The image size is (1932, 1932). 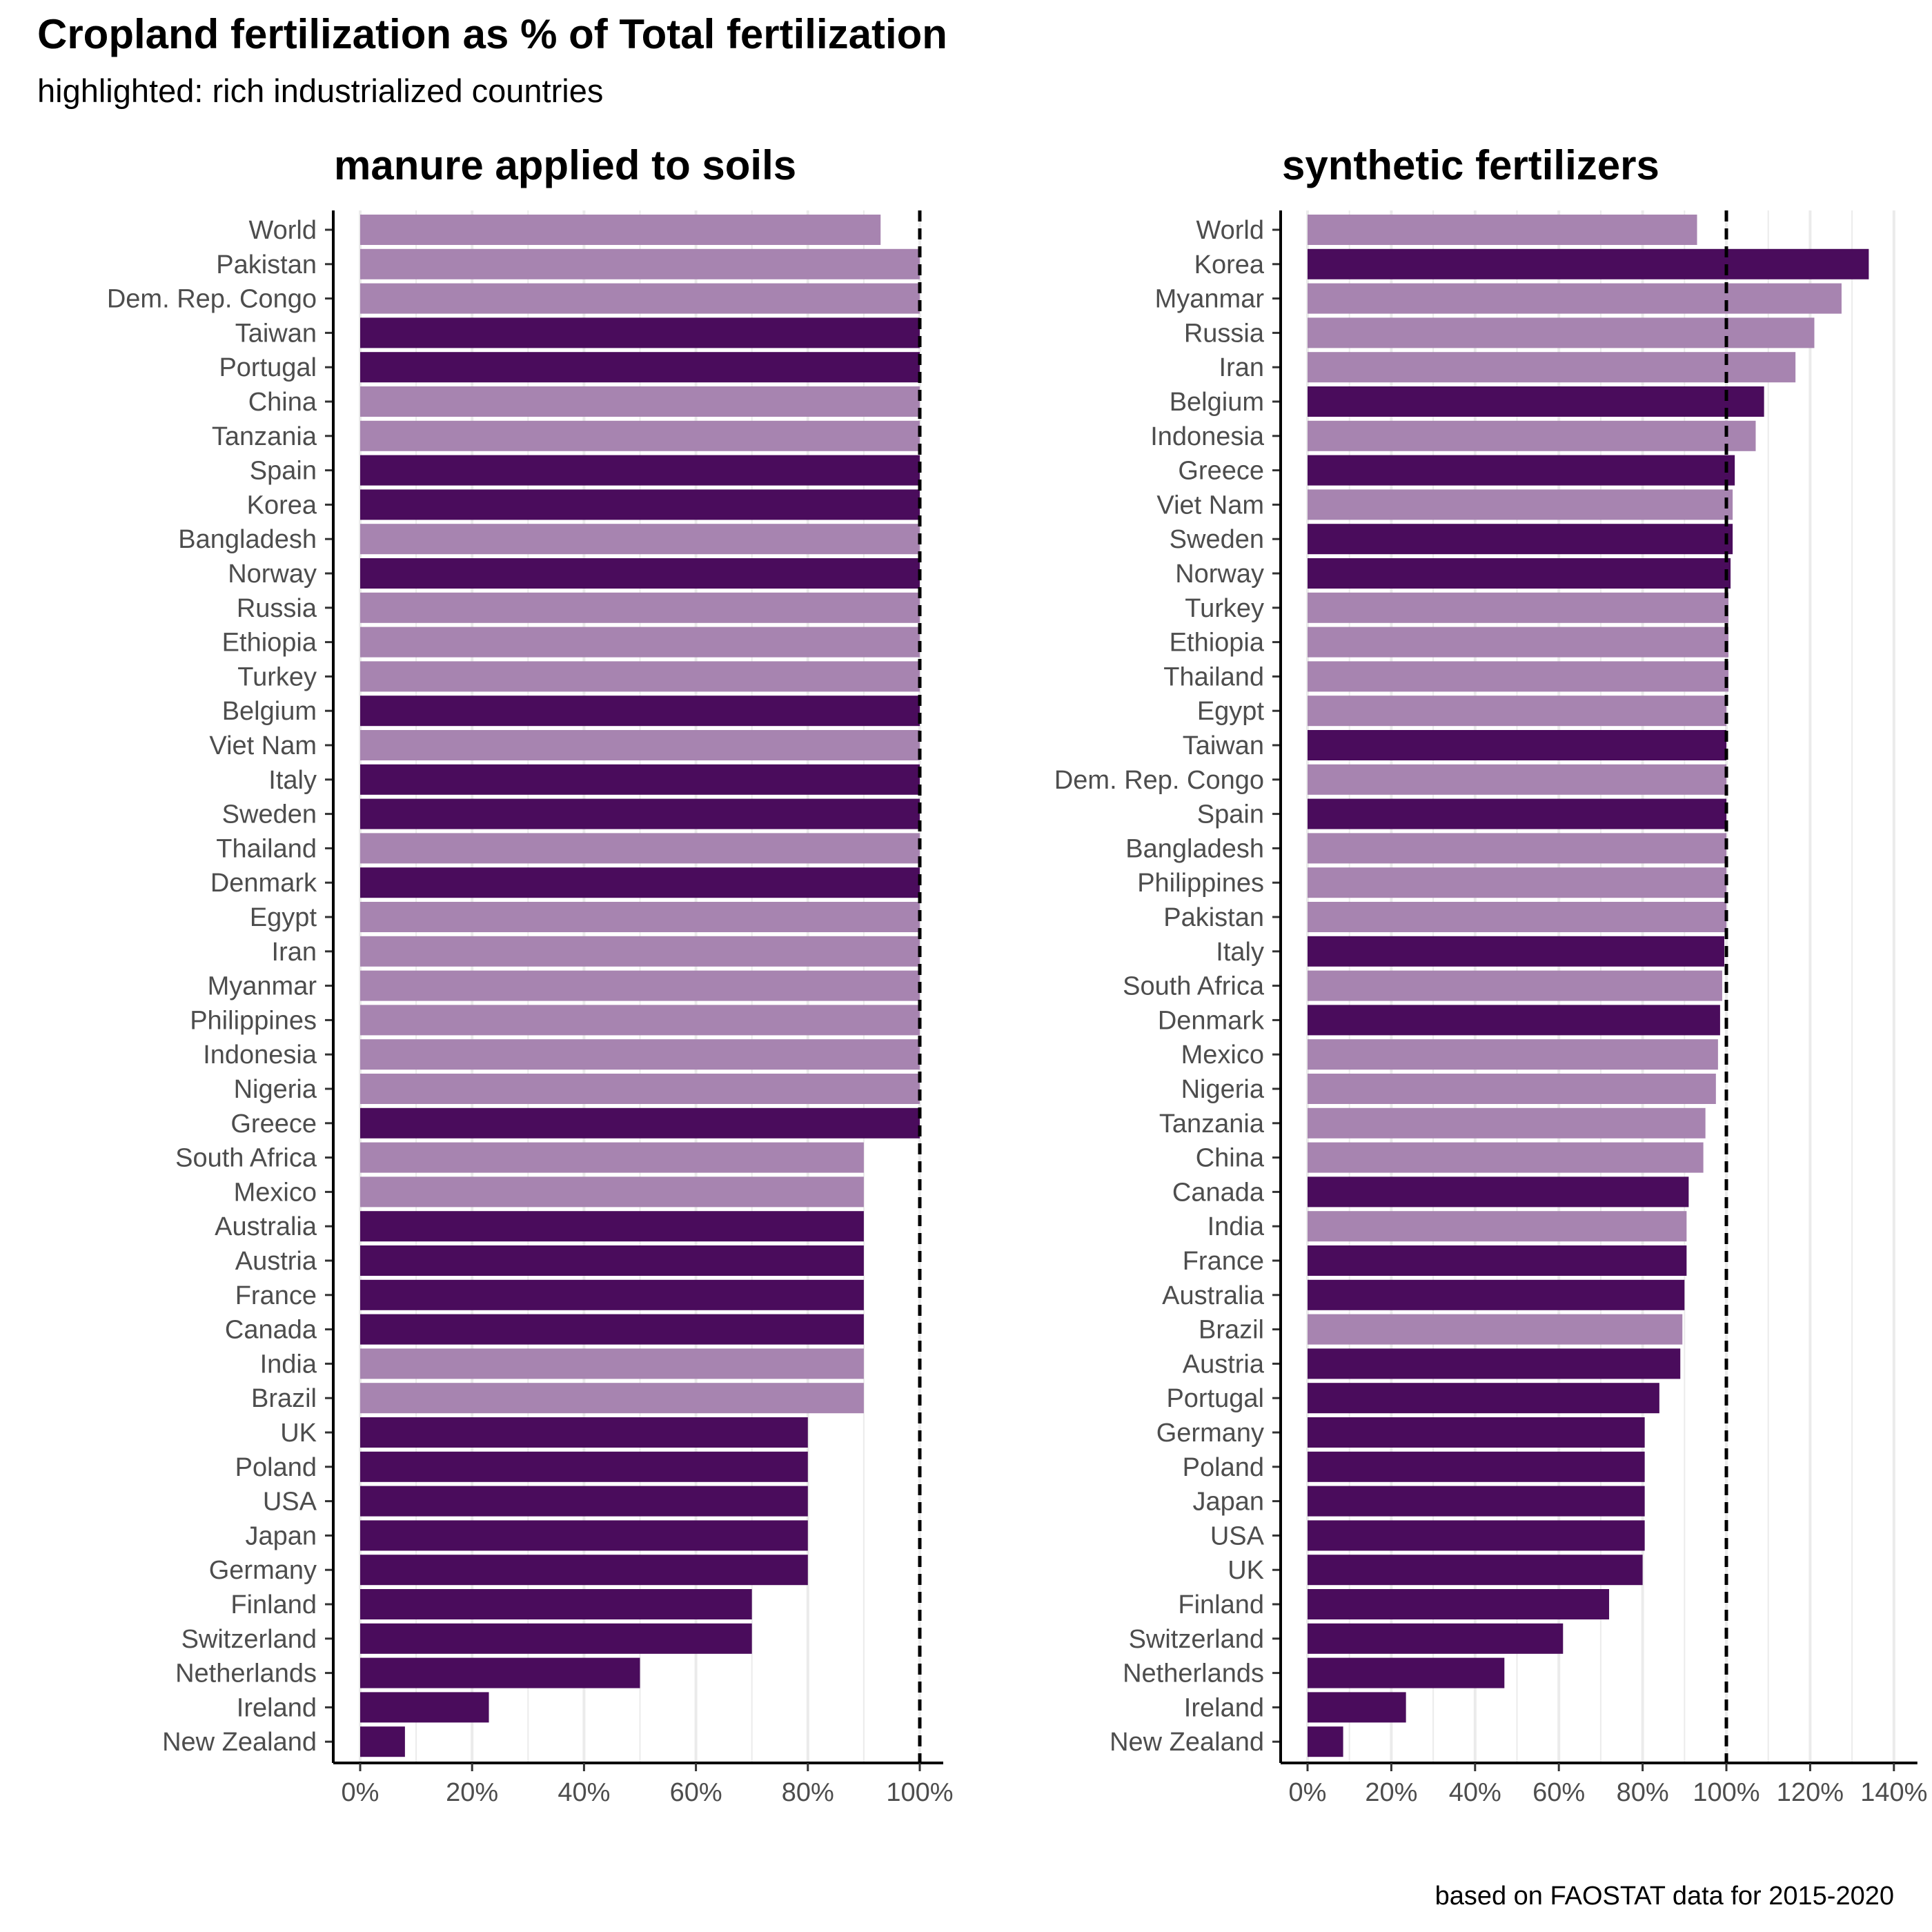 What do you see at coordinates (1246, 1570) in the screenshot?
I see `category-label: UK` at bounding box center [1246, 1570].